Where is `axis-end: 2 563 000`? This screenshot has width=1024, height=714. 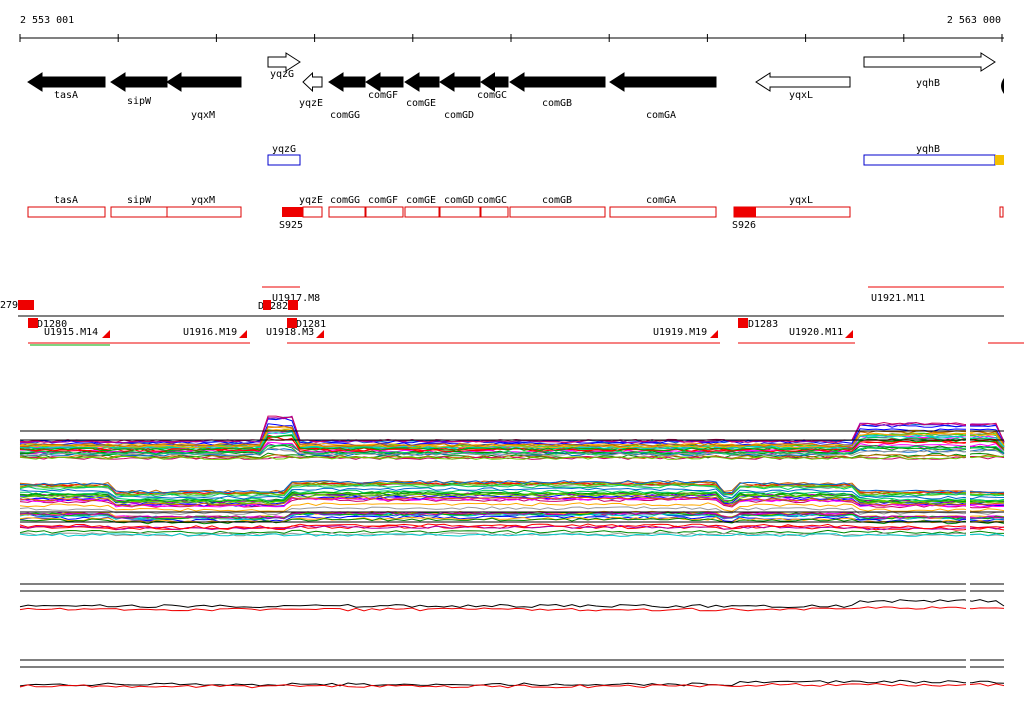
axis-end: 2 563 000 is located at coordinates (974, 20).